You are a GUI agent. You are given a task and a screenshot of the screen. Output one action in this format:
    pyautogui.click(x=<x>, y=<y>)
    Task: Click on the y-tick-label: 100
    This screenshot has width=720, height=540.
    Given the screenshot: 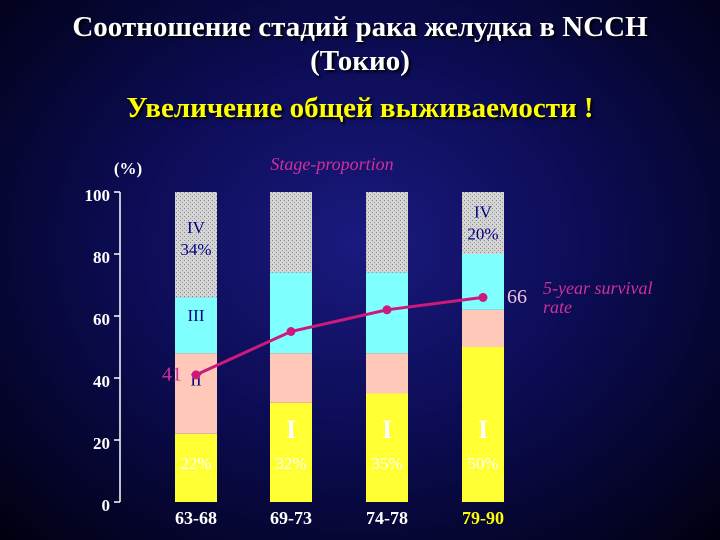 What is the action you would take?
    pyautogui.click(x=98, y=195)
    